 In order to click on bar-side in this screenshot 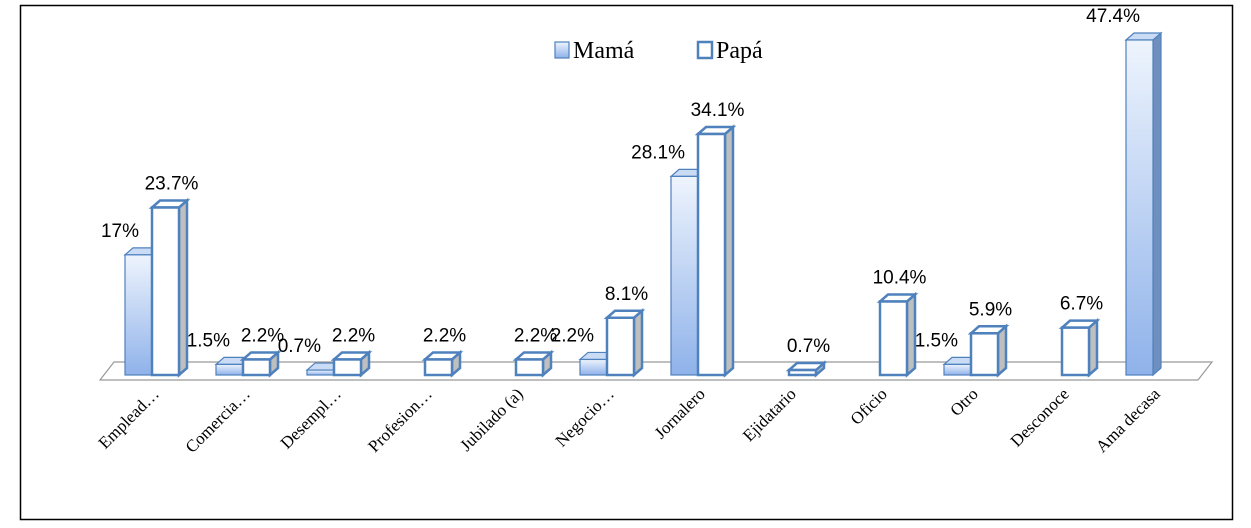, I will do `click(1157, 204)`.